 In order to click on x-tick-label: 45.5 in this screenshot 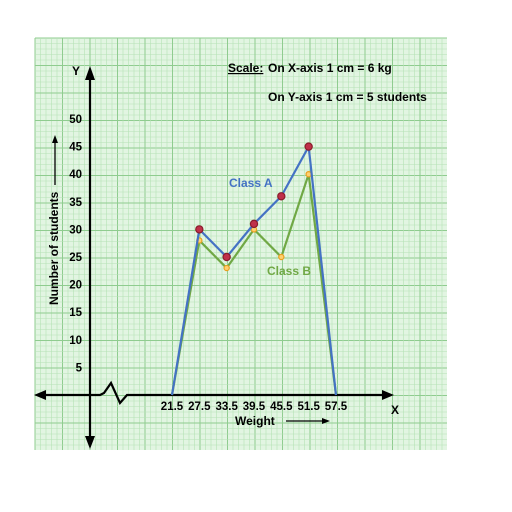, I will do `click(281, 407)`.